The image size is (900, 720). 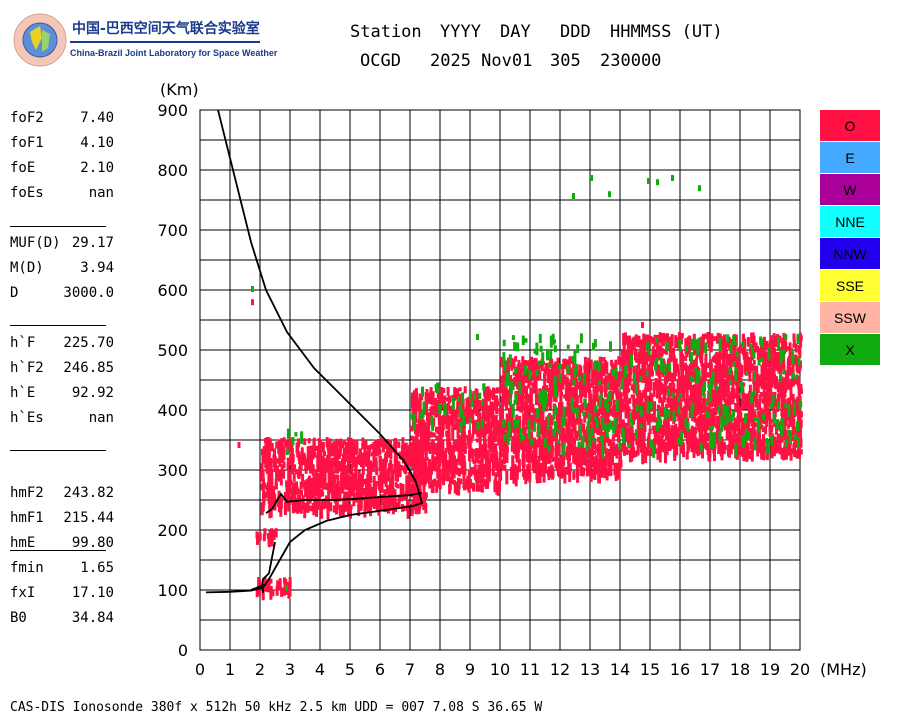 I want to click on lab-name-chinese: 中国-巴西空间天气联合实验室, so click(x=166, y=29).